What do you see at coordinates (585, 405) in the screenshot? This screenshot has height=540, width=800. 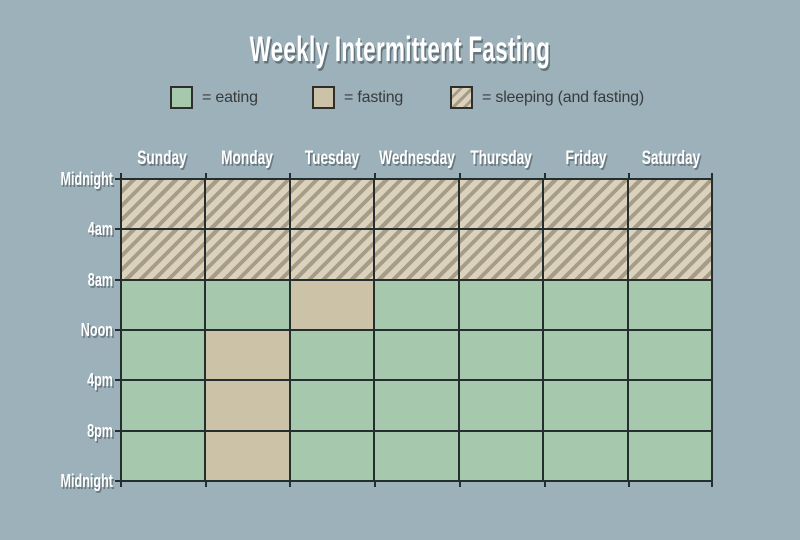 I see `cell-friday-4pm-to-8pm` at bounding box center [585, 405].